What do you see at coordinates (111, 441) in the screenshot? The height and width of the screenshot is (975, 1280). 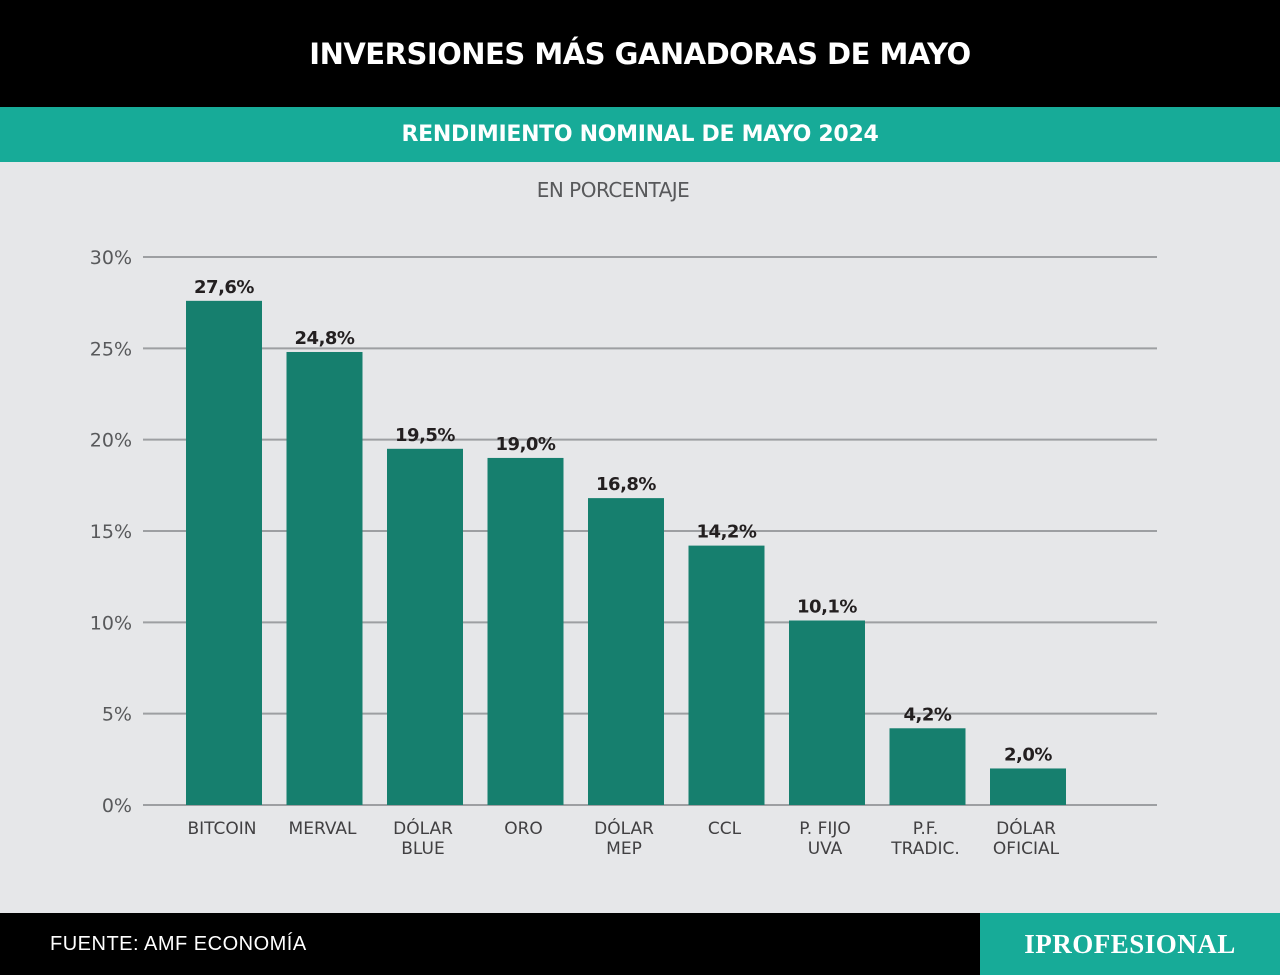 I see `y-tick-label: 20%` at bounding box center [111, 441].